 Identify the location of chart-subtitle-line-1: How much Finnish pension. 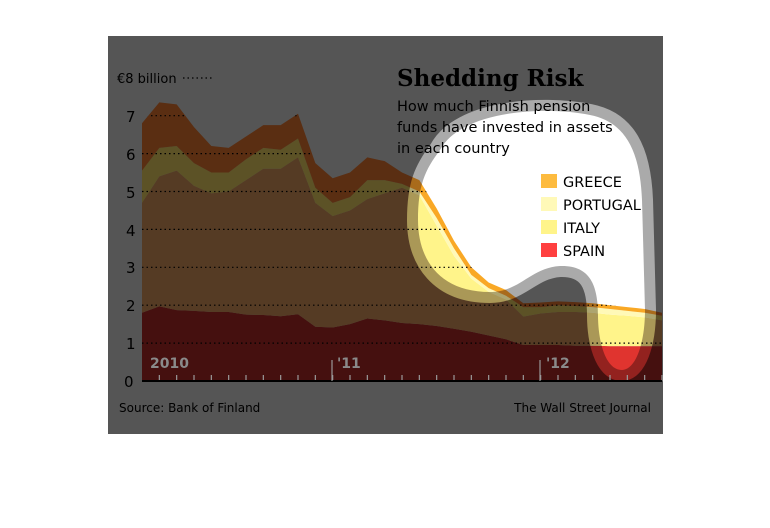
(493, 107).